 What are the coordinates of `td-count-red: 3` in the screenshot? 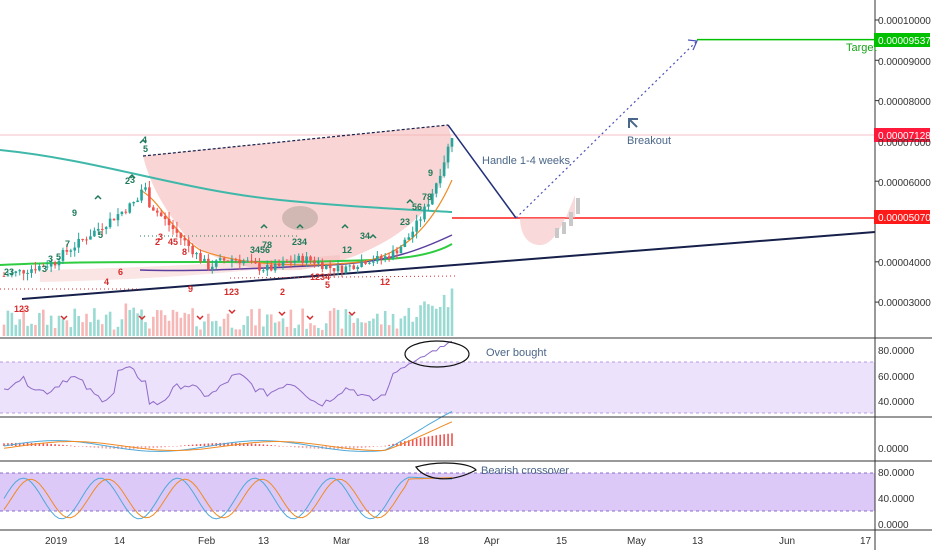 It's located at (160, 237).